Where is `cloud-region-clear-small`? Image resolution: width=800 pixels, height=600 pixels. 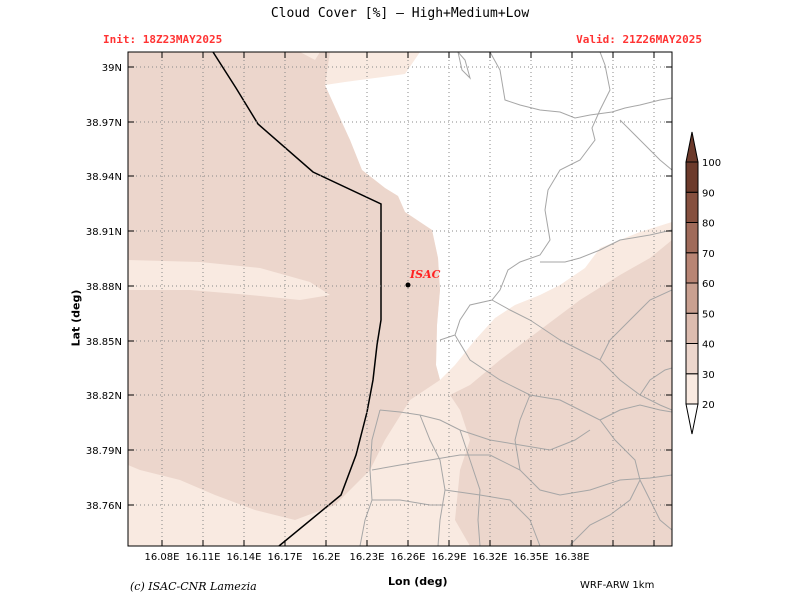
cloud-region-clear-small is located at coordinates (376, 151).